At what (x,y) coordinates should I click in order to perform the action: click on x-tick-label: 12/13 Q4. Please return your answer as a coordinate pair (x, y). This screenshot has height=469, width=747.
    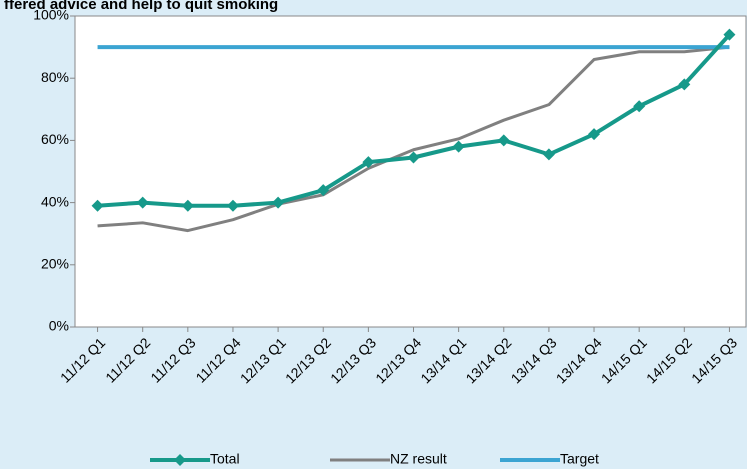
    Looking at the image, I should click on (398, 360).